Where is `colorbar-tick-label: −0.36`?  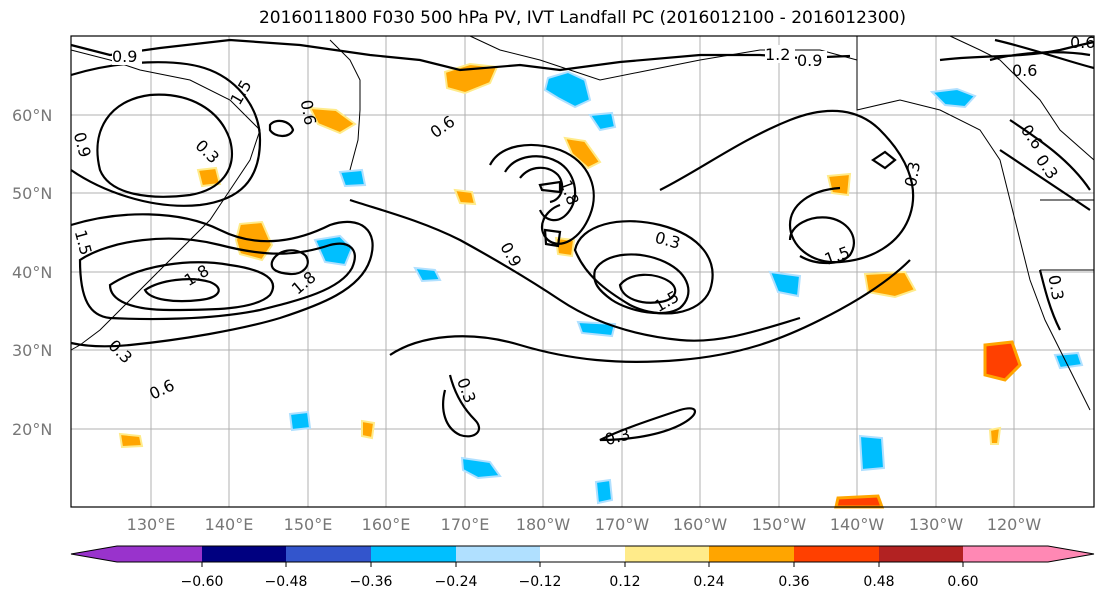
colorbar-tick-label: −0.36 is located at coordinates (371, 582).